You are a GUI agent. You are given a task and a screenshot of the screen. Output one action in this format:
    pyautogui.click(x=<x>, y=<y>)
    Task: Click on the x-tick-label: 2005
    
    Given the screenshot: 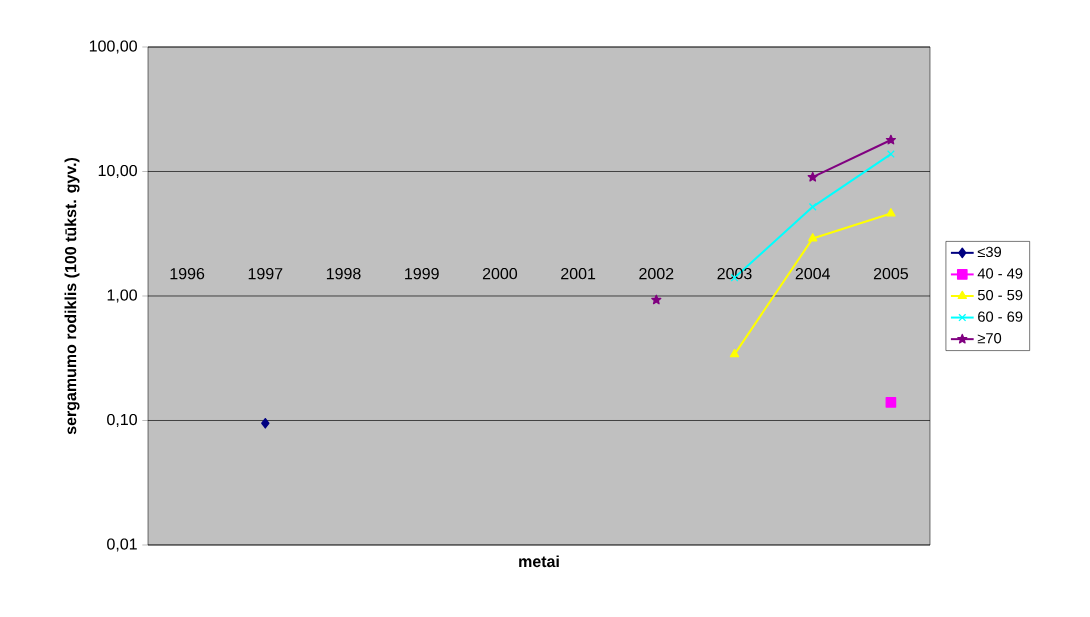 What is the action you would take?
    pyautogui.click(x=891, y=273)
    